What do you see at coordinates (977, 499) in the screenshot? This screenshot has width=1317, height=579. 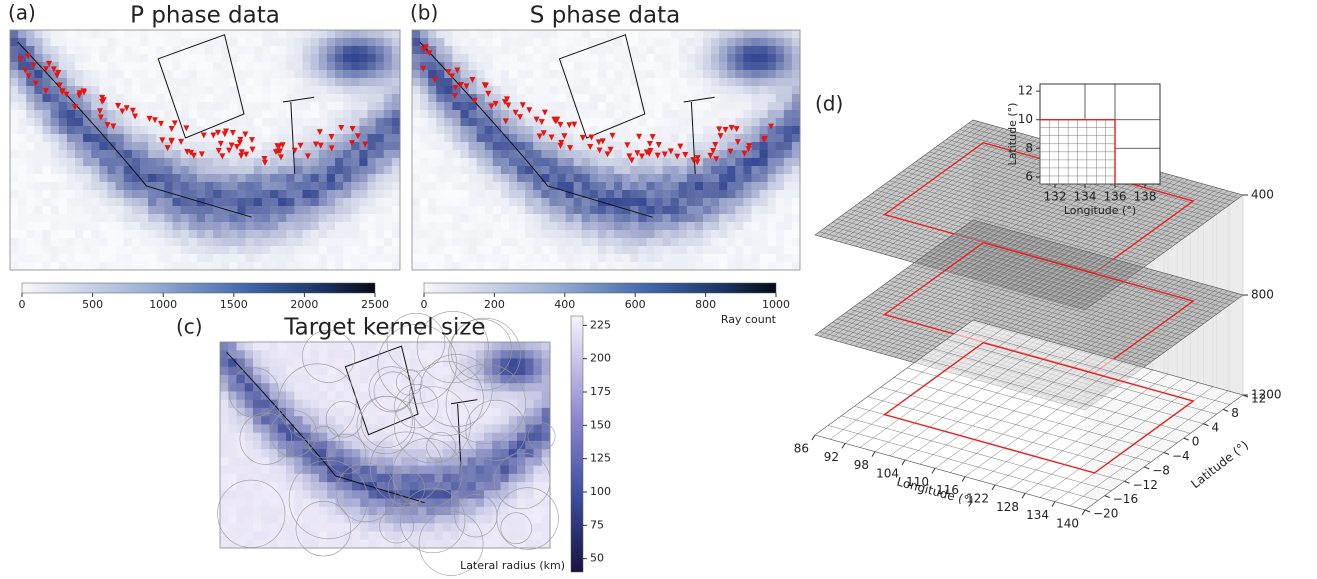 I see `x-tick-label: 122` at bounding box center [977, 499].